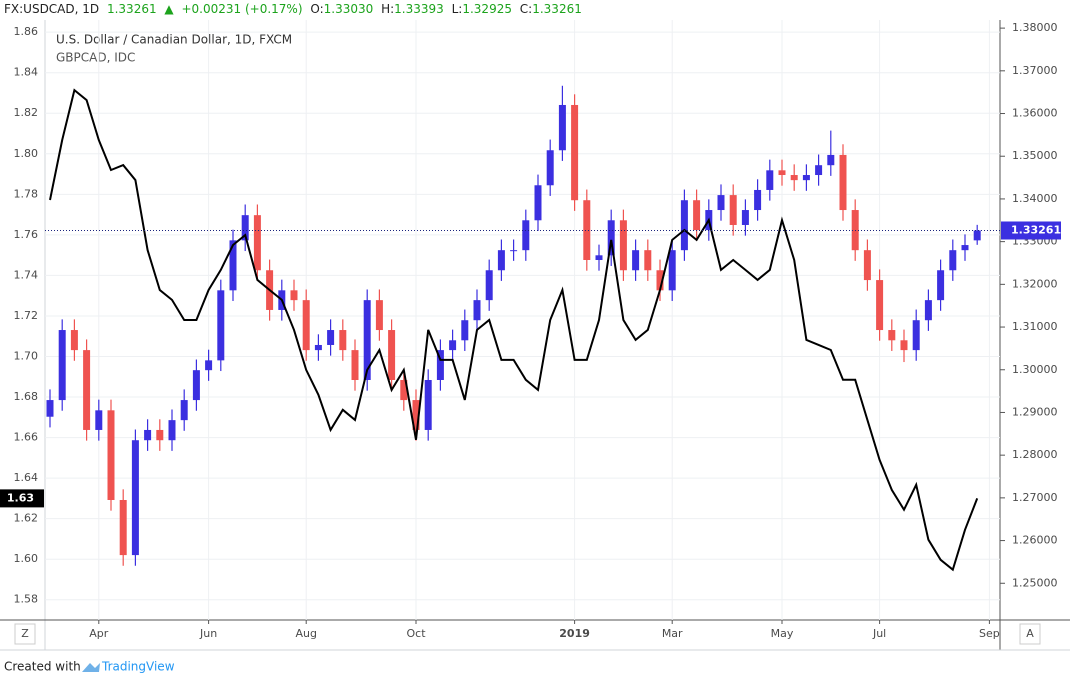 The height and width of the screenshot is (682, 1070). What do you see at coordinates (1035, 326) in the screenshot?
I see `y2-tick-label: 1.31000` at bounding box center [1035, 326].